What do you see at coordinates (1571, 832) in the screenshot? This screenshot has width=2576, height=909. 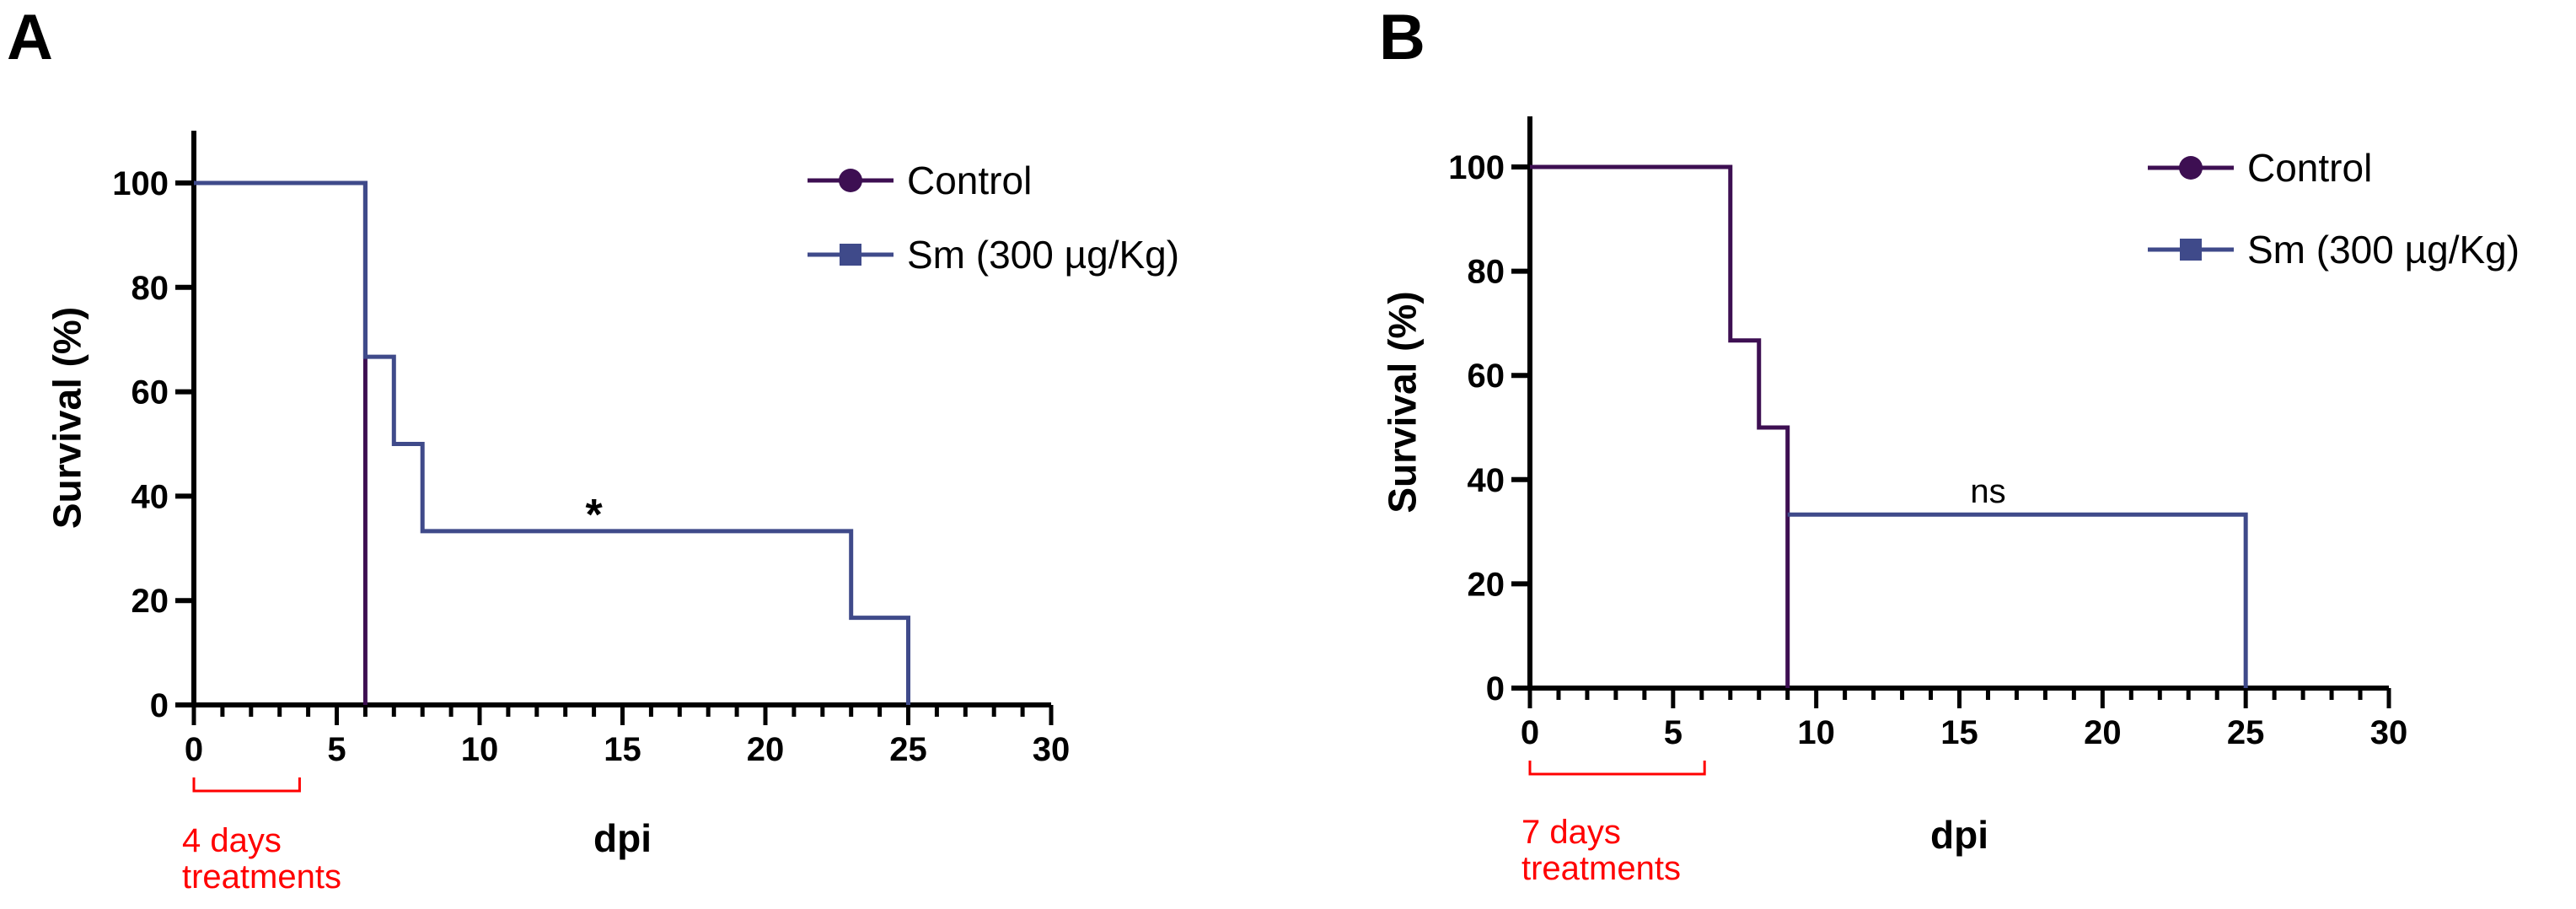 I see `treatment-days-label: 7 days` at bounding box center [1571, 832].